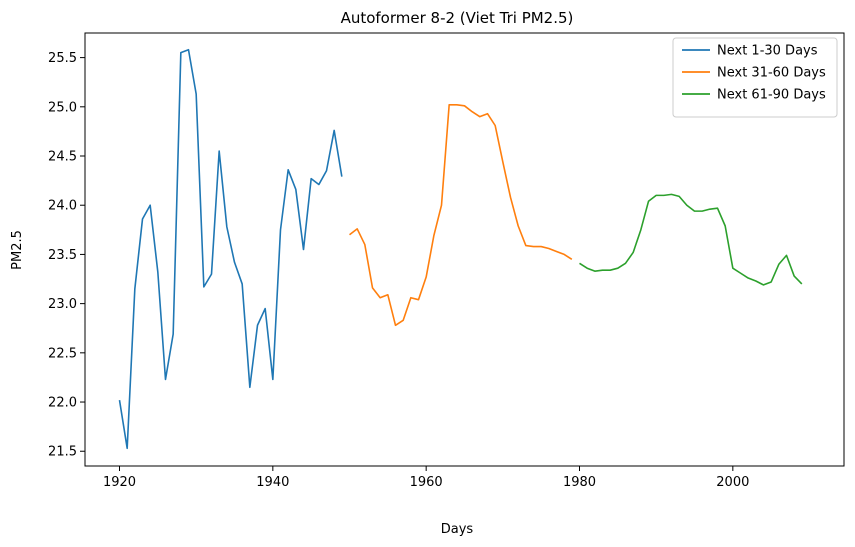 This screenshot has width=855, height=547. I want to click on y-tick-label: 23.0, so click(62, 304).